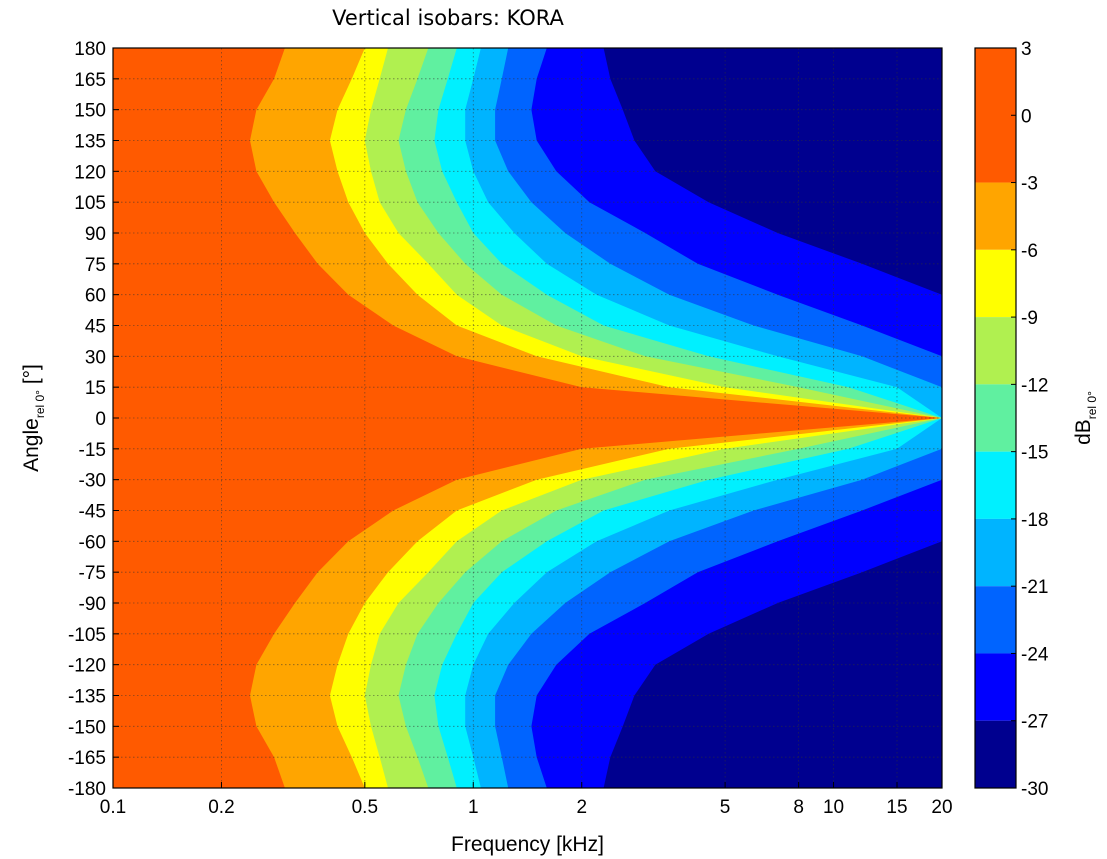  What do you see at coordinates (833, 807) in the screenshot?
I see `x-tick-label: 10` at bounding box center [833, 807].